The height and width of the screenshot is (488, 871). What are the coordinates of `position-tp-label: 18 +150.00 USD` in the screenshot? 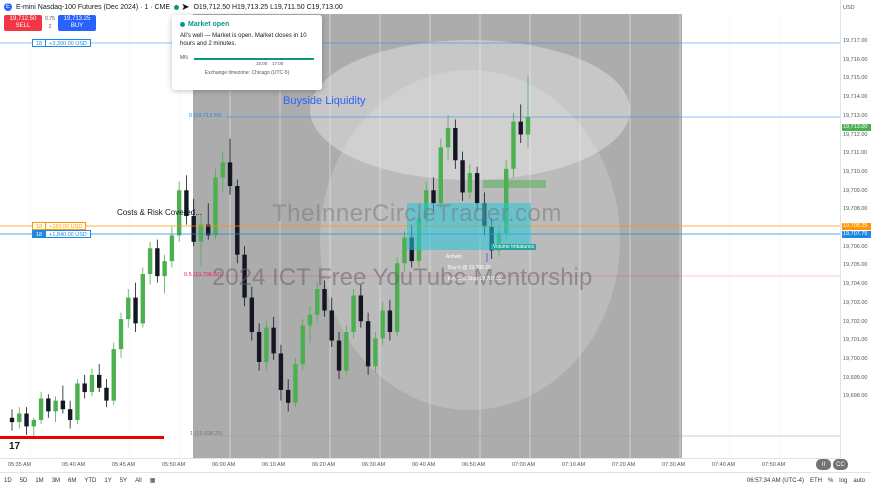 It's located at (59, 226).